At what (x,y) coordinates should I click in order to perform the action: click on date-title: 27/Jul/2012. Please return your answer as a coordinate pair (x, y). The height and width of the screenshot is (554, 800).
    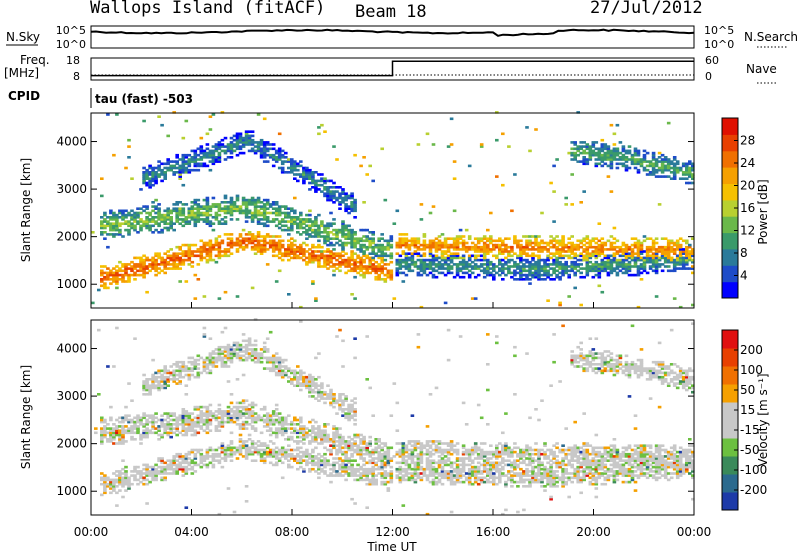
    Looking at the image, I should click on (646, 9).